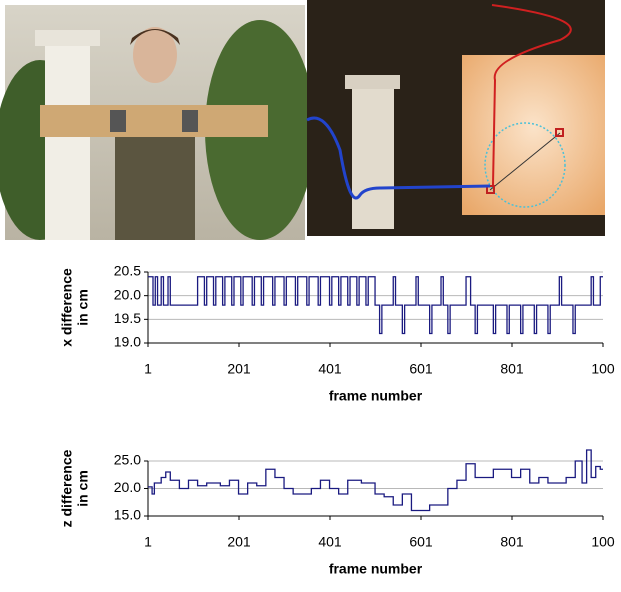 This screenshot has width=621, height=592. I want to click on y-tick-label: 19.5, so click(127, 318).